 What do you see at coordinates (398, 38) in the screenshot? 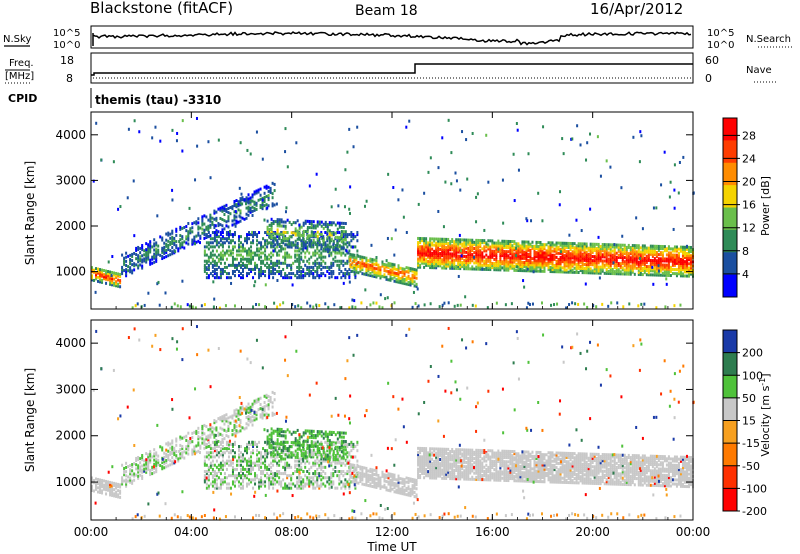
I see `noise-panel: N.Sky 10^5 10^0 10^5 10^0 N.Search` at bounding box center [398, 38].